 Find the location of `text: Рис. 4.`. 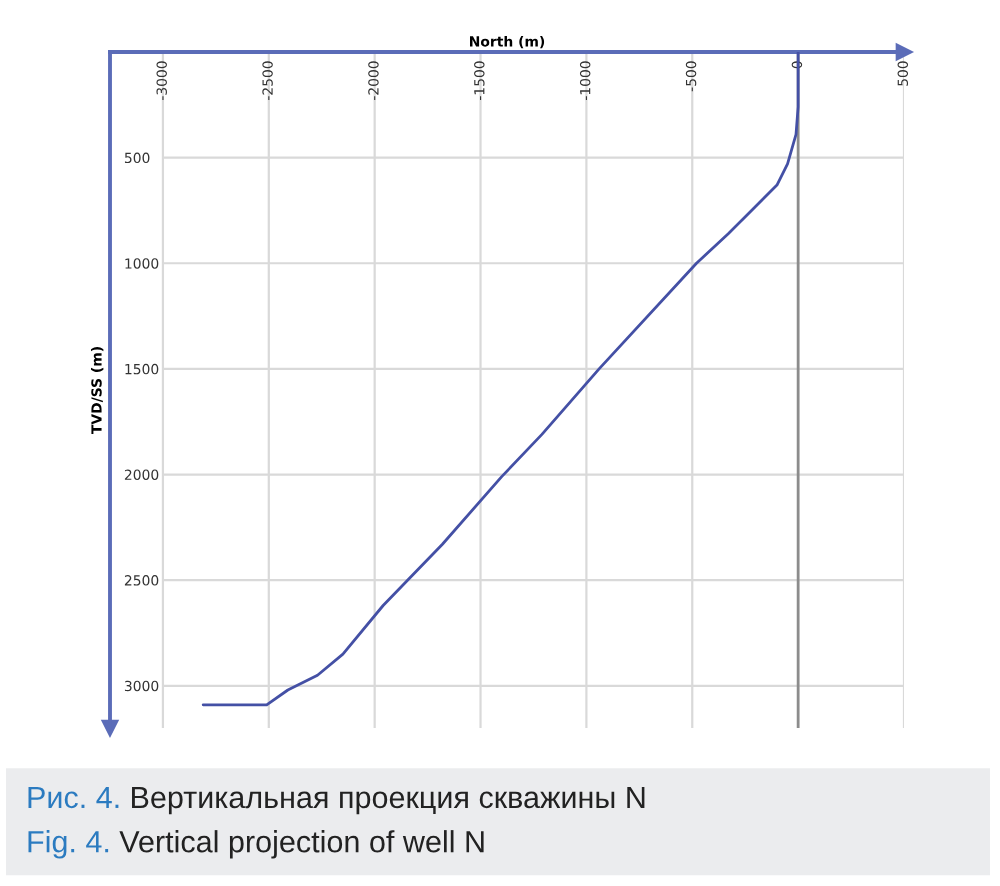

text: Рис. 4. is located at coordinates (73, 797).